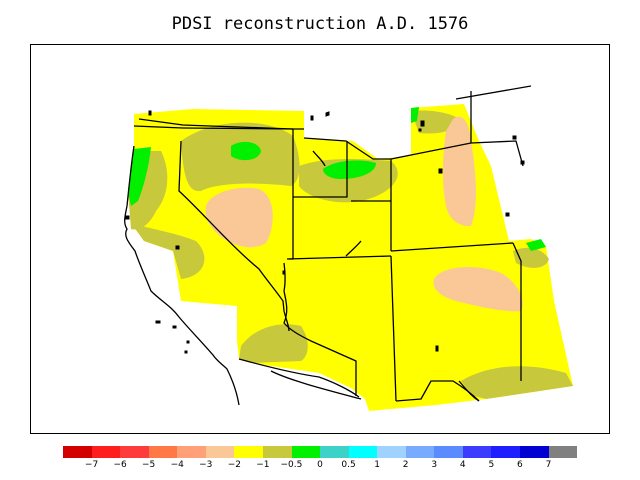 The height and width of the screenshot is (480, 640). I want to click on colorbar, so click(320, 452).